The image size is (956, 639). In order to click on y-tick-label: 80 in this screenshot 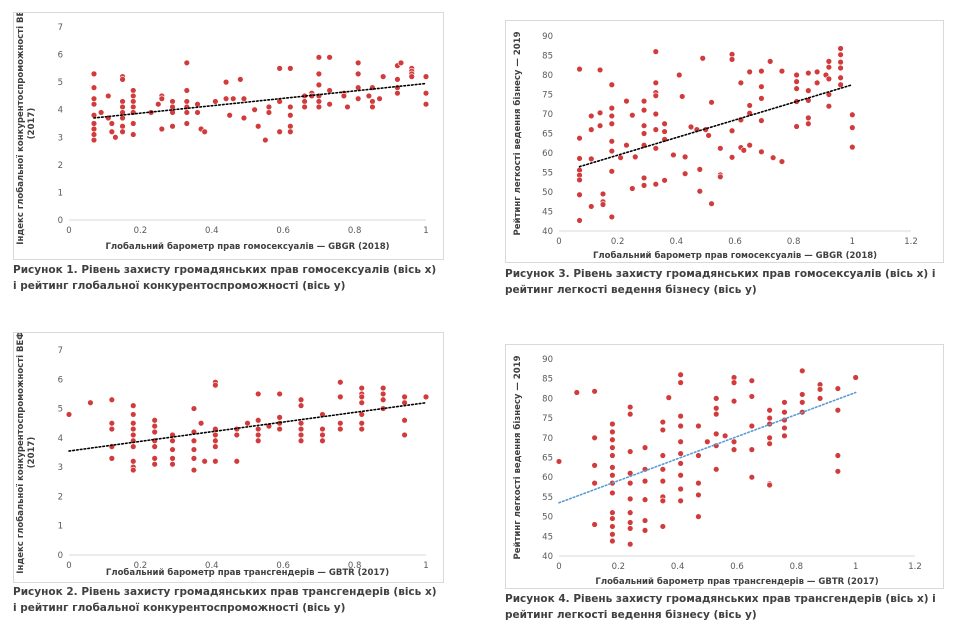, I will do `click(547, 399)`.